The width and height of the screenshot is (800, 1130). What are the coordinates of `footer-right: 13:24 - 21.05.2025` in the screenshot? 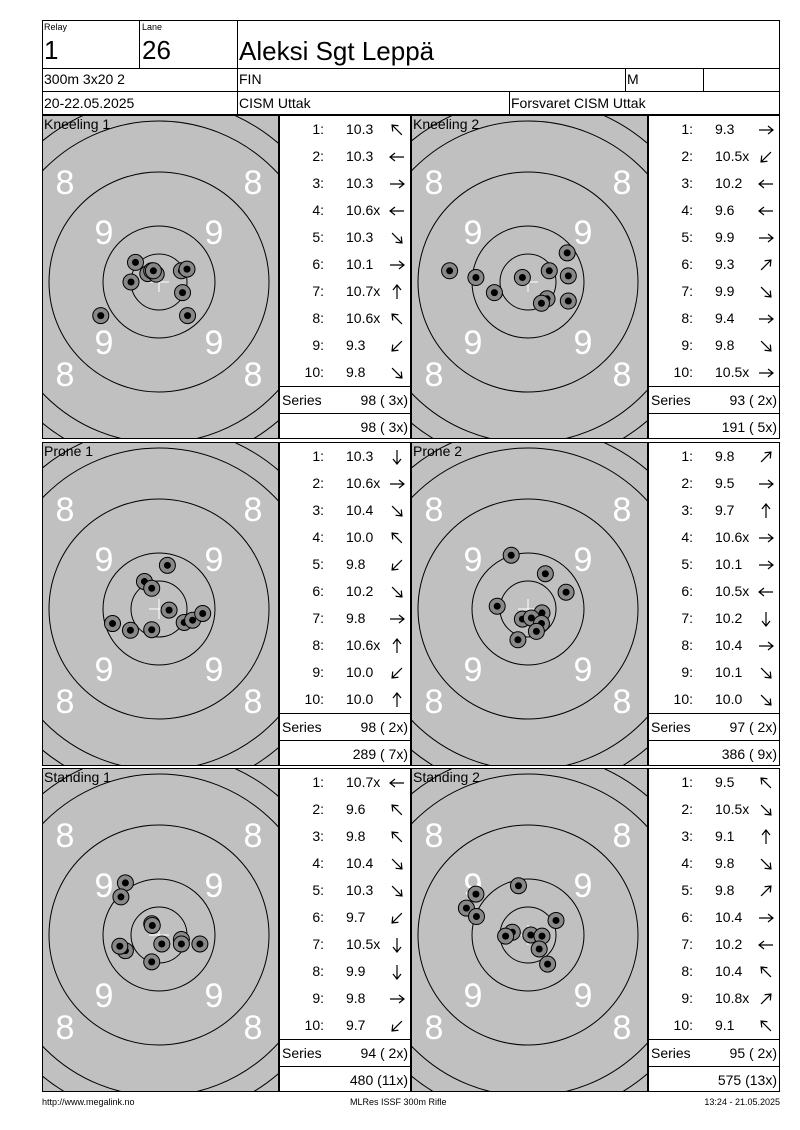 It's located at (742, 1102).